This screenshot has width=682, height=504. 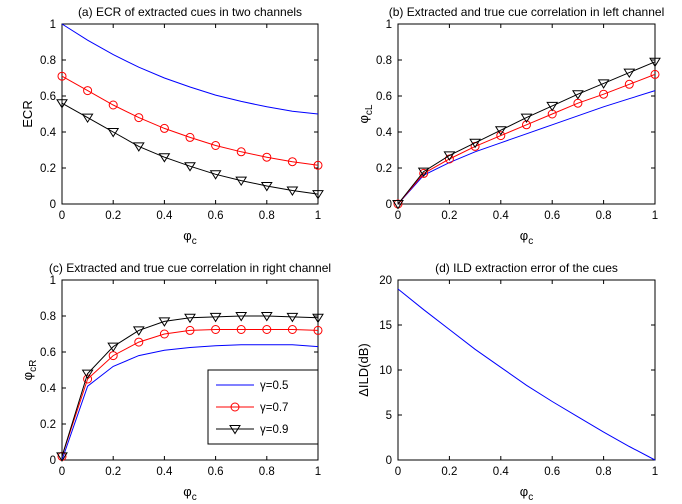 What do you see at coordinates (27, 113) in the screenshot?
I see `y-axis-label: ECR` at bounding box center [27, 113].